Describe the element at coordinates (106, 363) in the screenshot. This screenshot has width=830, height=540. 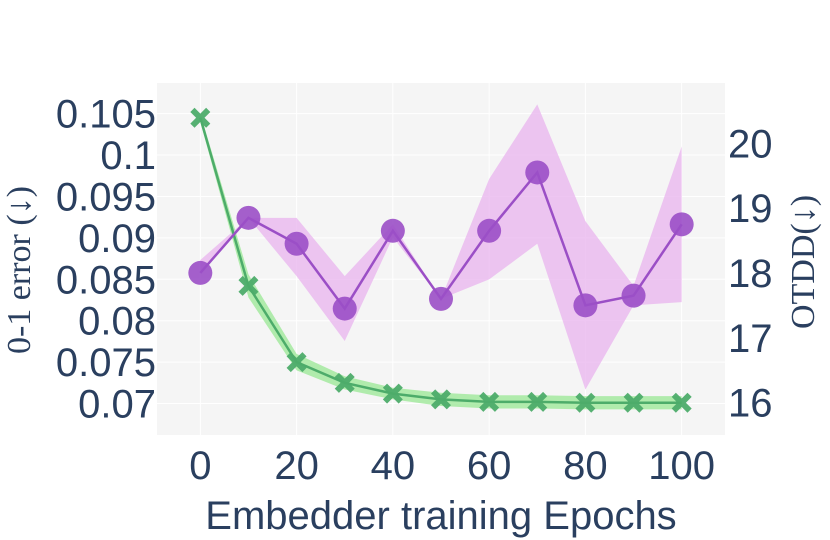
I see `y-left-tick-label: 0.075` at that location.